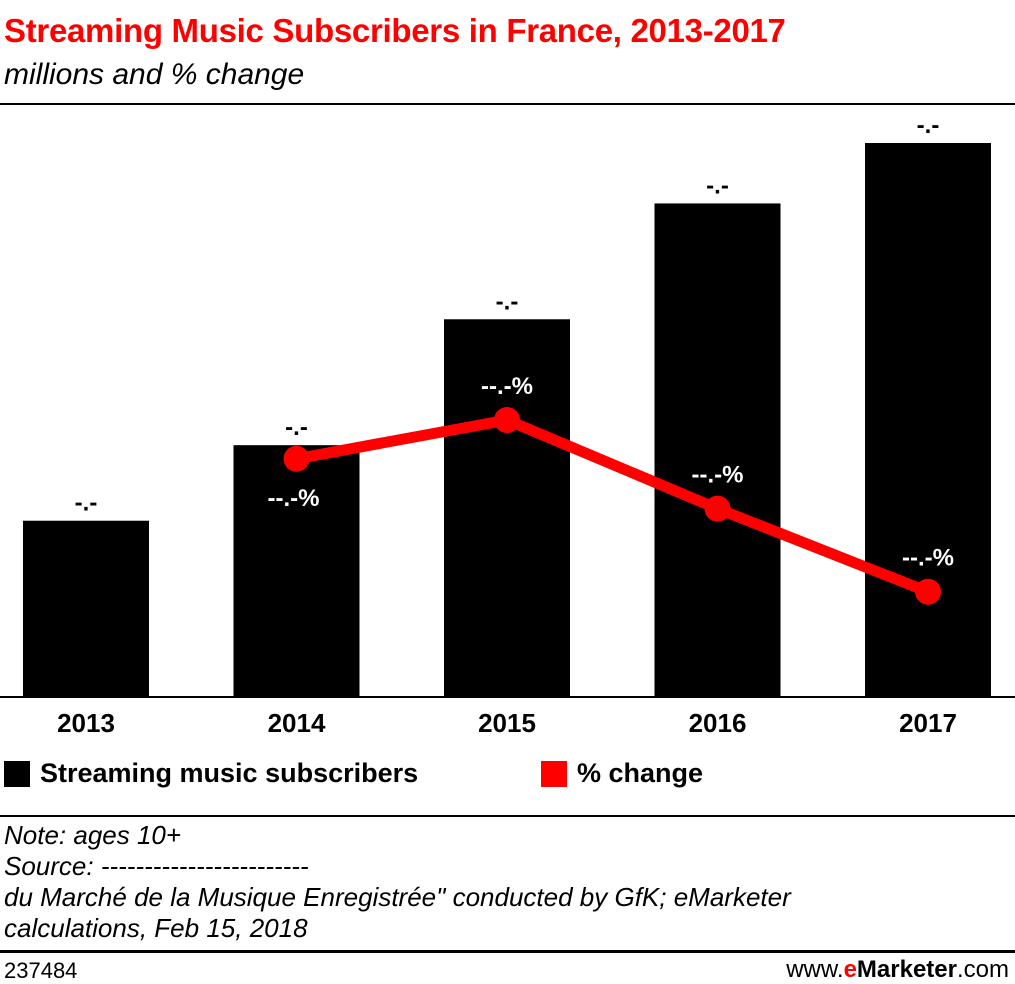 This screenshot has height=984, width=1015. What do you see at coordinates (982, 969) in the screenshot?
I see `brand-suffix: .com` at bounding box center [982, 969].